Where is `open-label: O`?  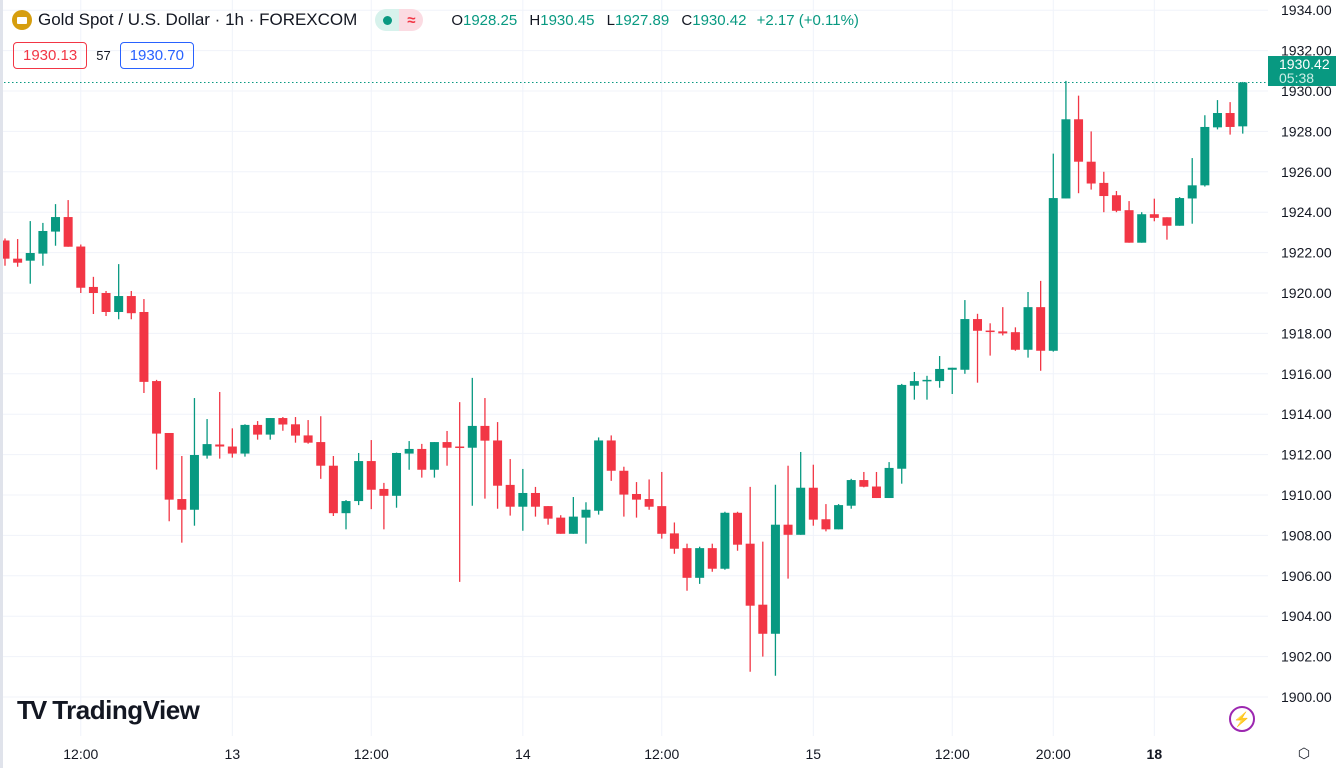 open-label: O is located at coordinates (457, 20).